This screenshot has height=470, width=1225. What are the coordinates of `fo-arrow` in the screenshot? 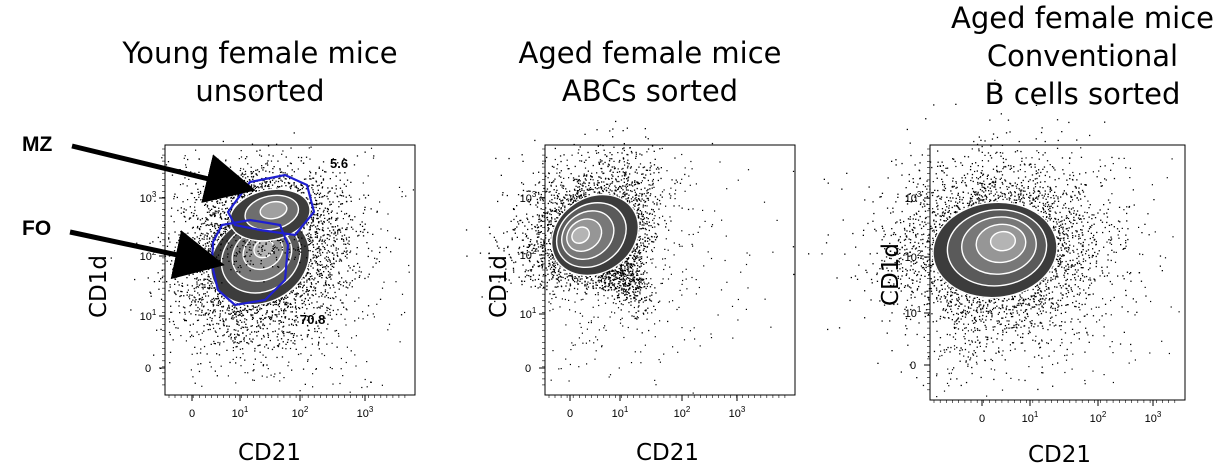 It's located at (147, 254).